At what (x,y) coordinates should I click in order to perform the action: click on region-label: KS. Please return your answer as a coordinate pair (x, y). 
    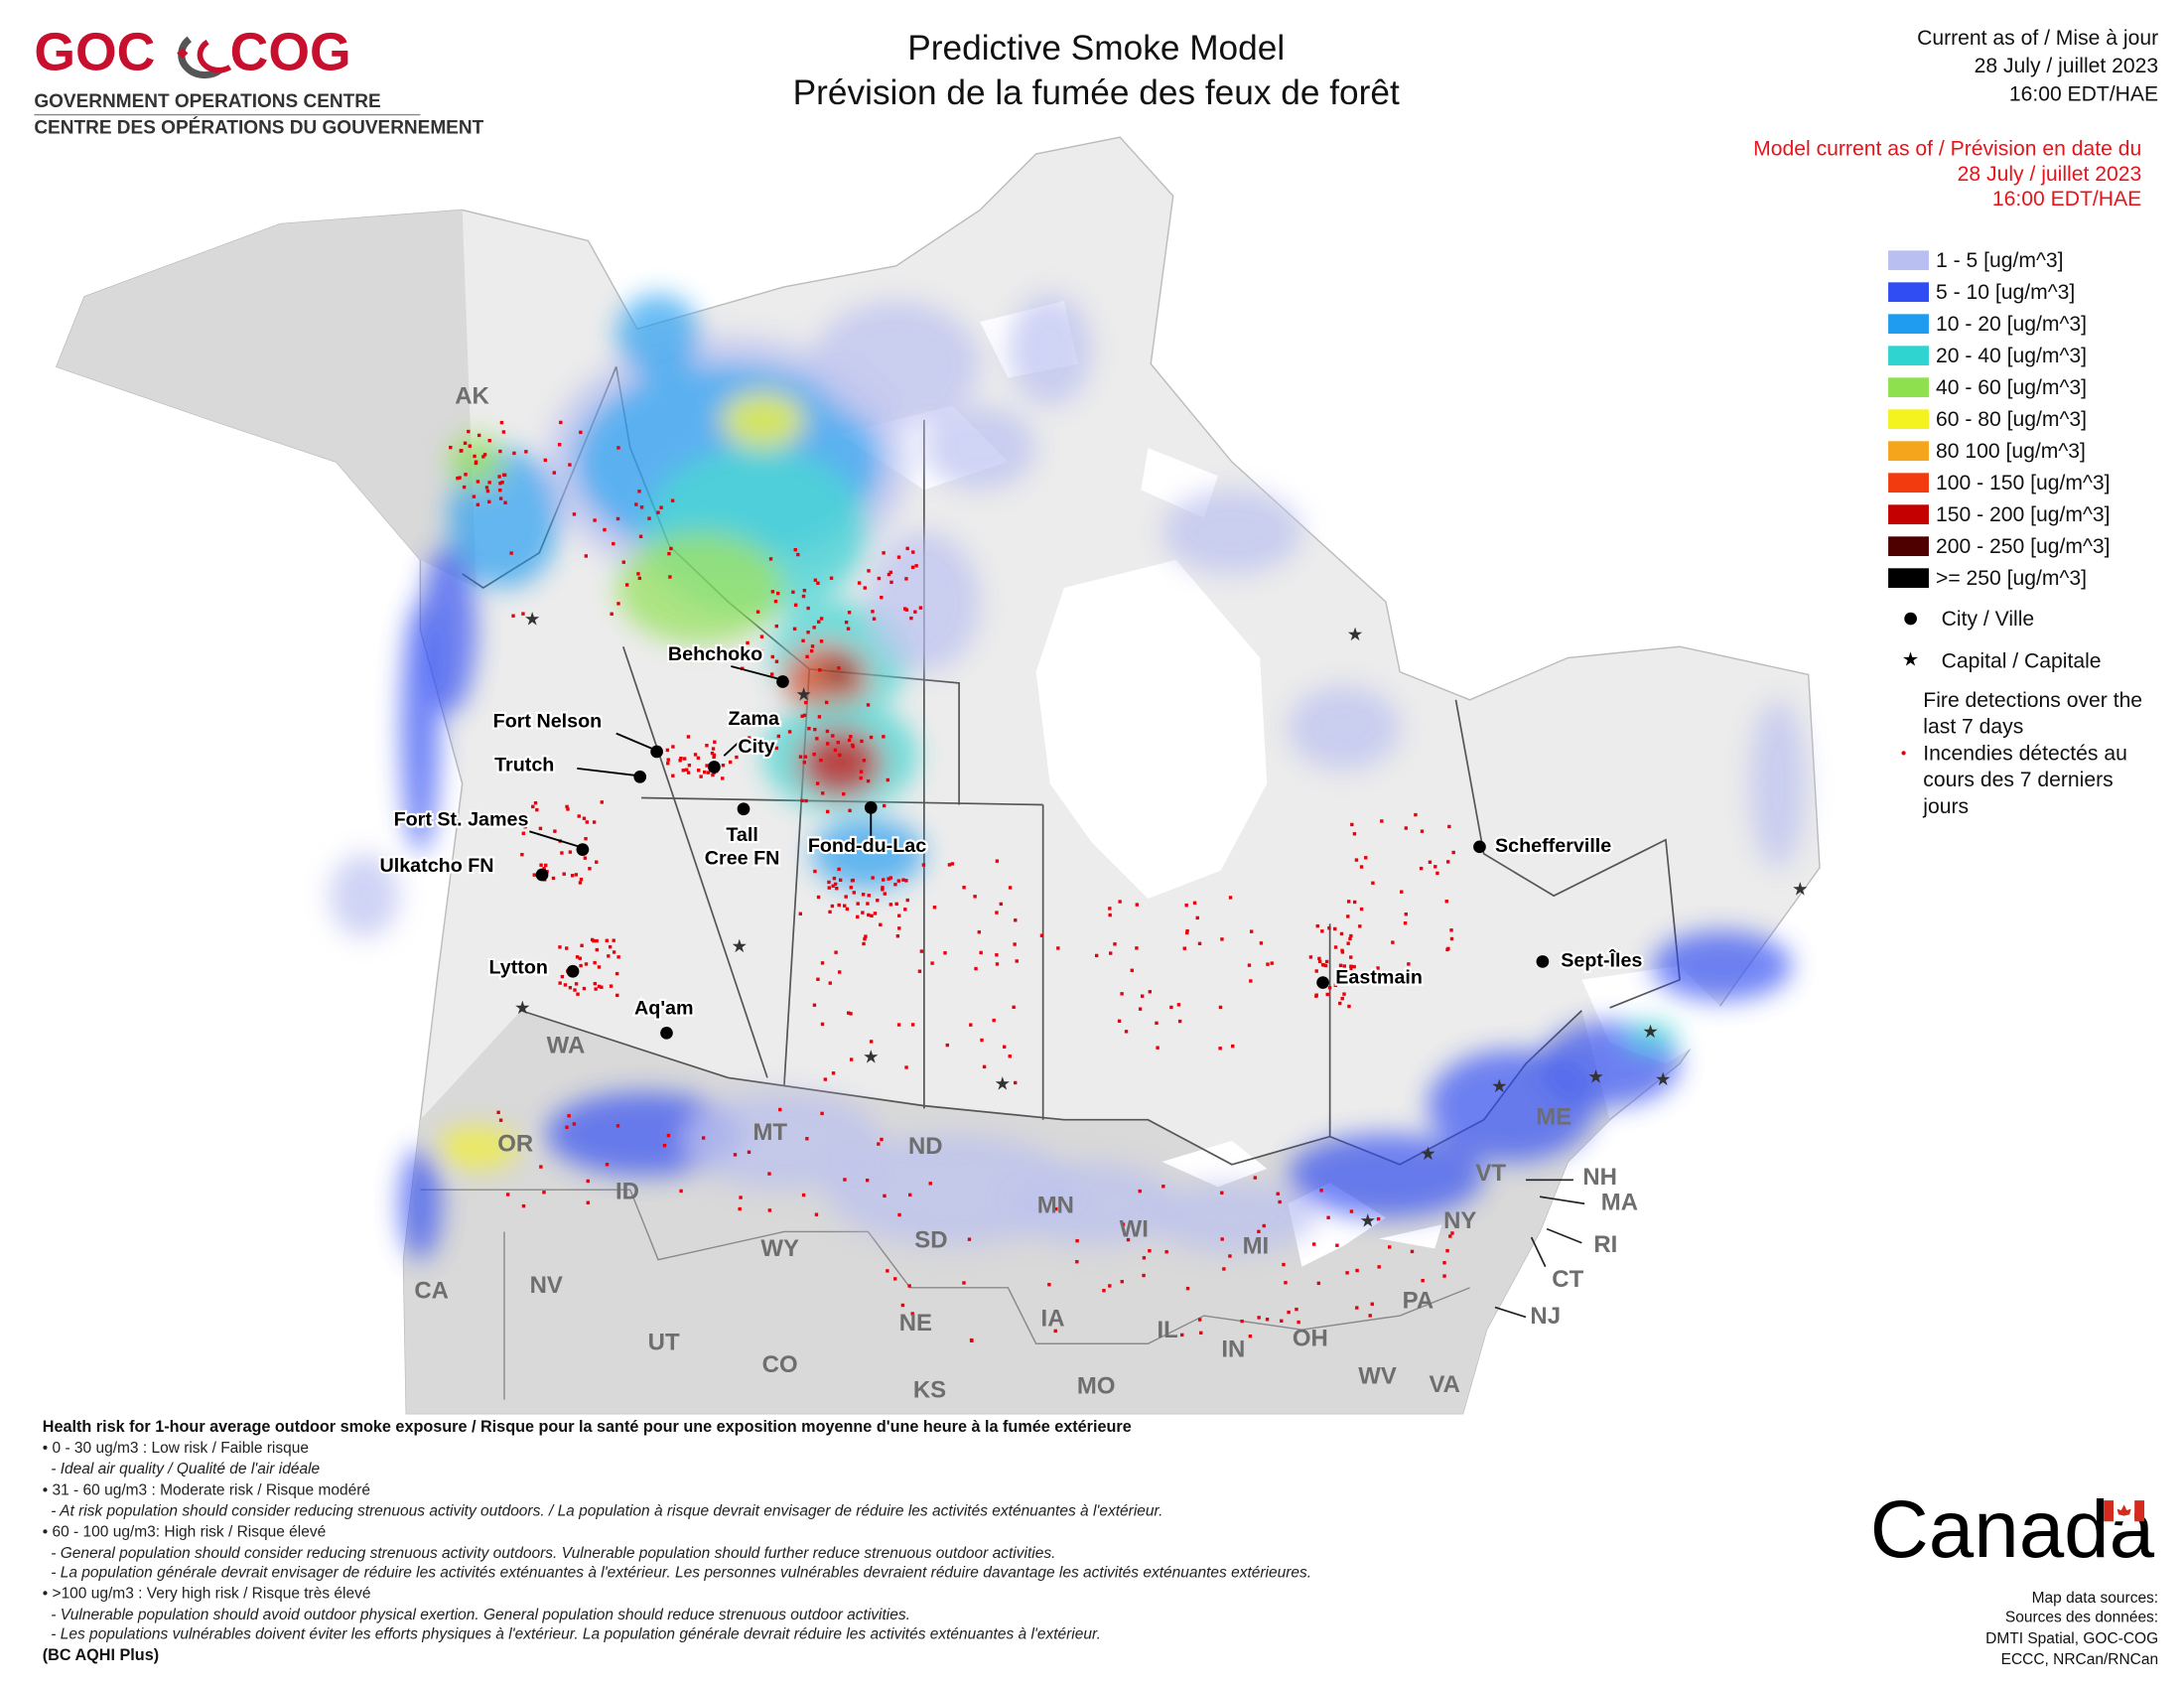
    Looking at the image, I should click on (929, 1389).